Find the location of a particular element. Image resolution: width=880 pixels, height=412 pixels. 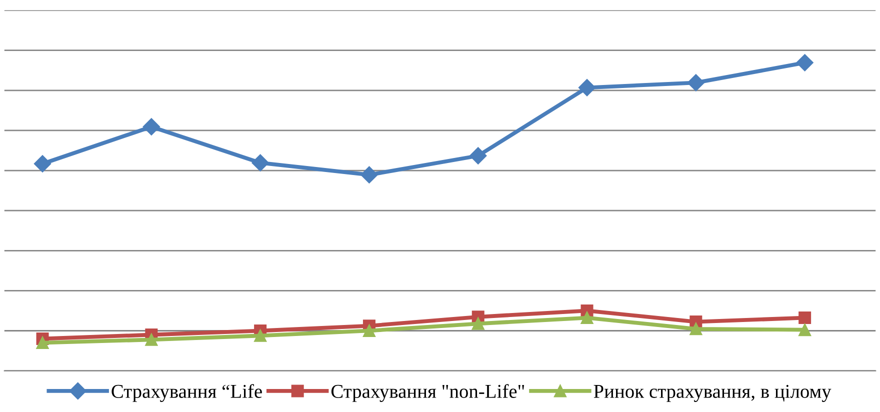

legend-label: Страхування "non-Life" is located at coordinates (427, 393).